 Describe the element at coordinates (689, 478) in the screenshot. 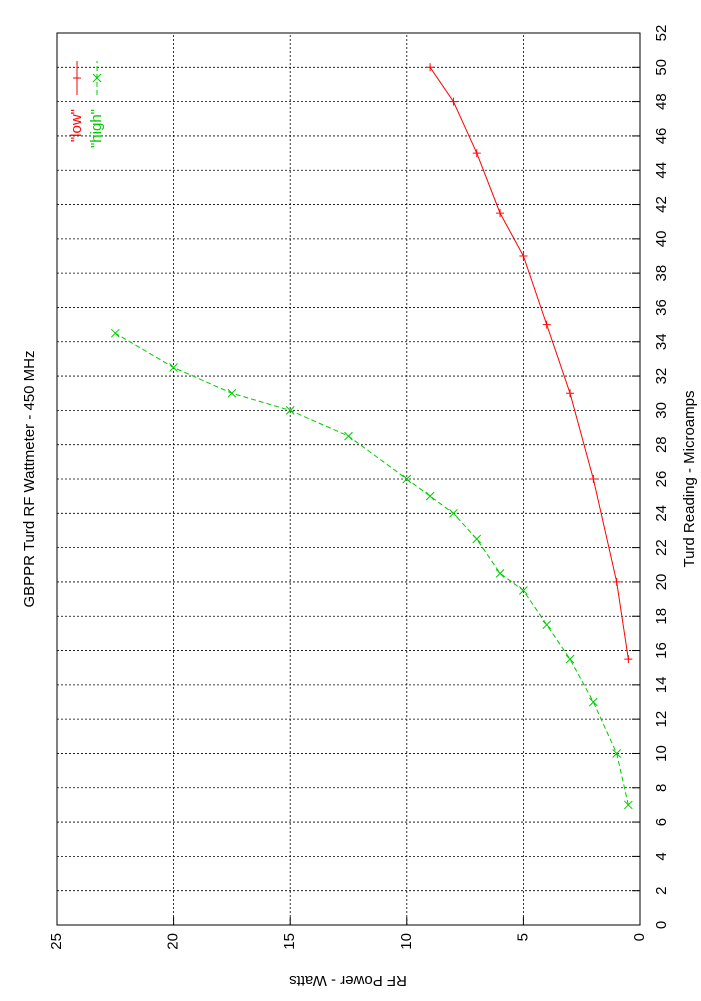

I see `x-axis-label: Turd Reading - Microamps` at that location.